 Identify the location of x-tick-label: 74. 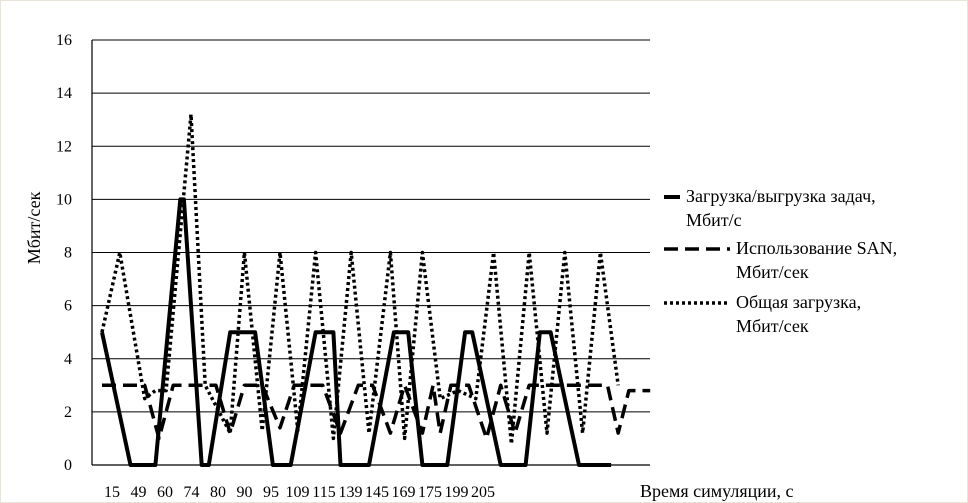
(192, 492).